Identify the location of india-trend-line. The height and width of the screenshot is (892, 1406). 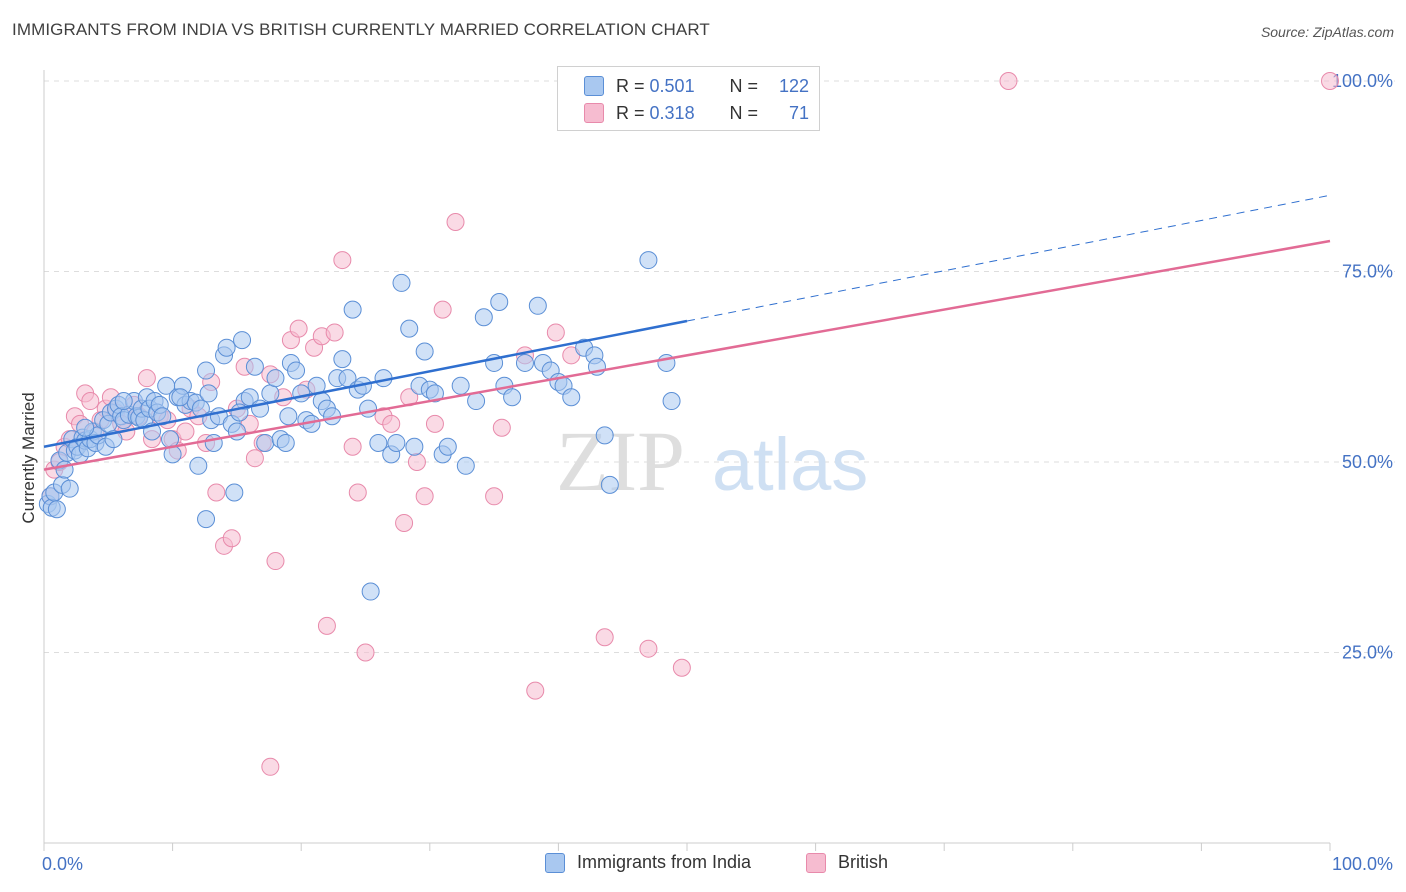
(365, 383).